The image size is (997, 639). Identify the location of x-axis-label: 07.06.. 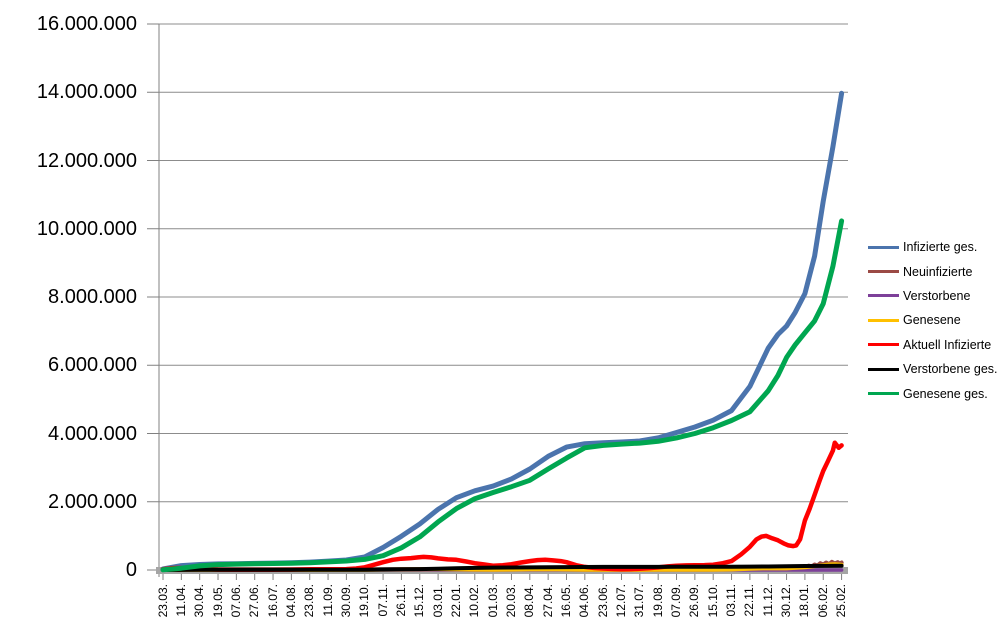
(235, 601).